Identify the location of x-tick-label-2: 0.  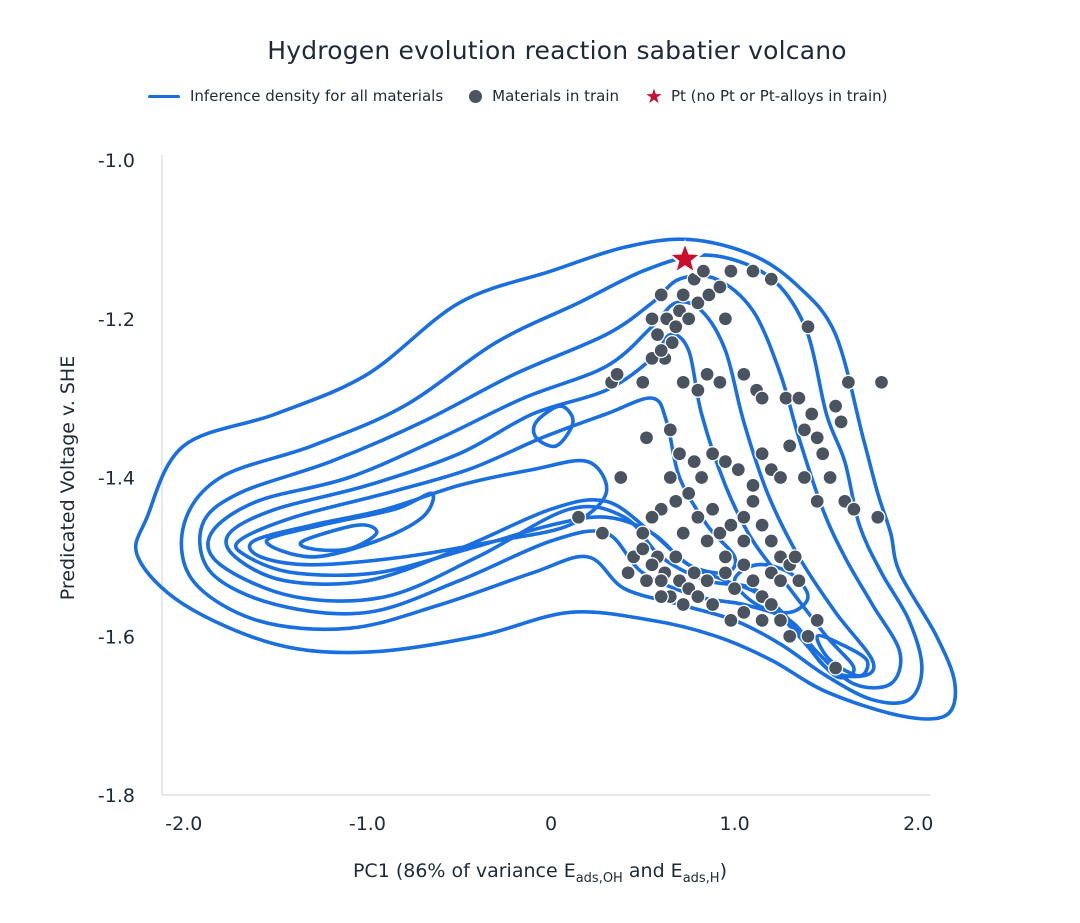
(551, 824).